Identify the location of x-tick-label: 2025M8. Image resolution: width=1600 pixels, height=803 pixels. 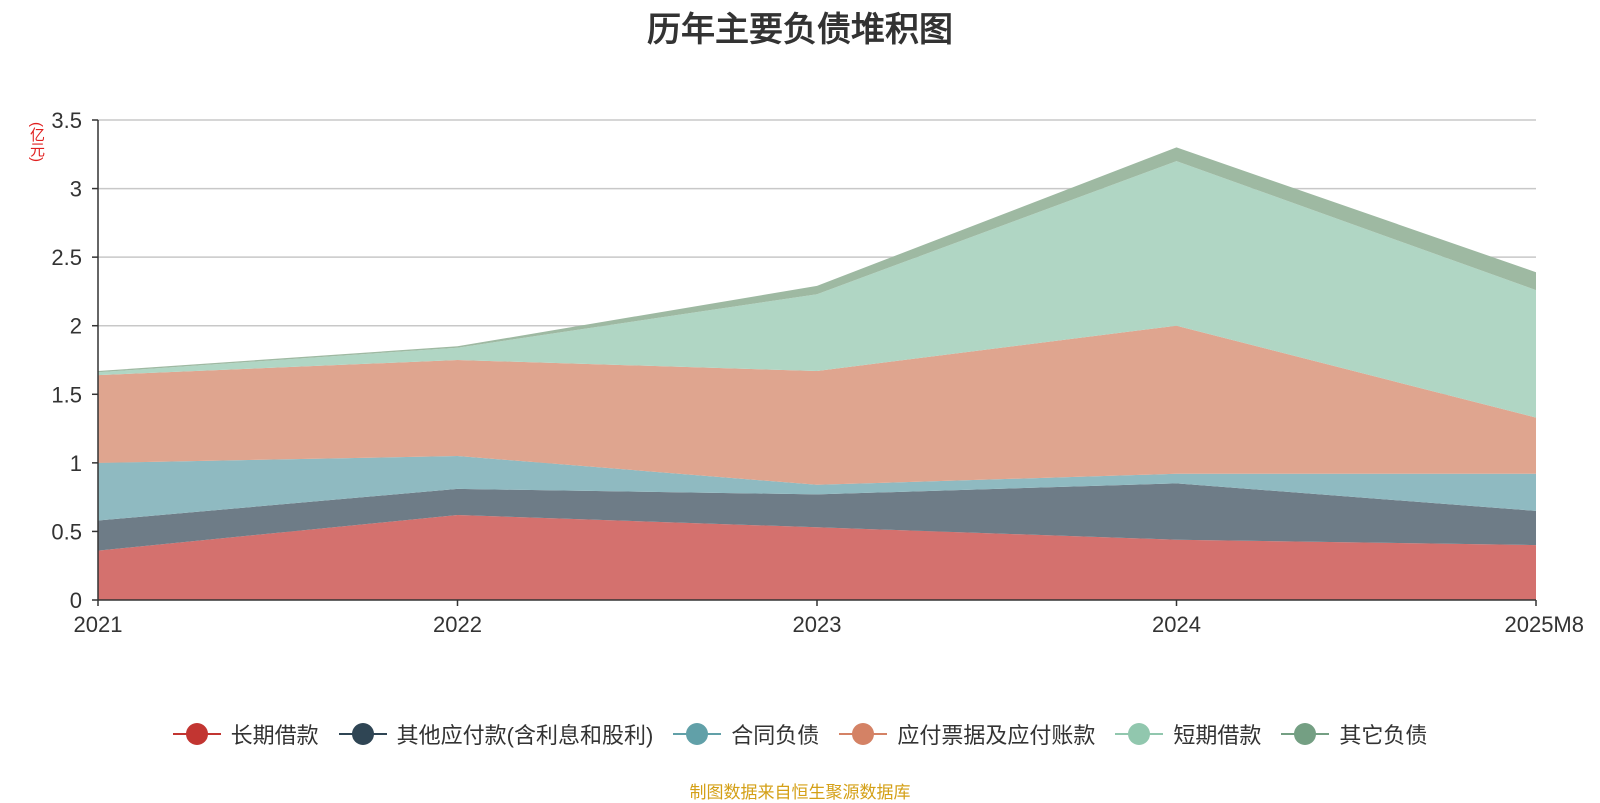
(1544, 624).